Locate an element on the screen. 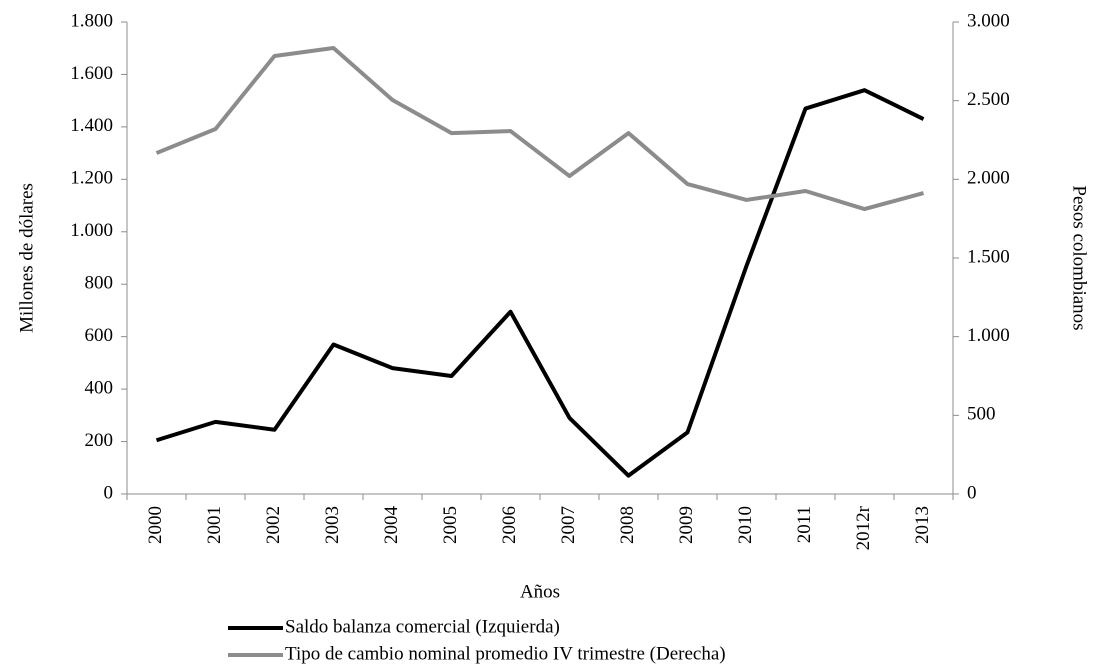 This screenshot has width=1095, height=665. x-tick-label: 2011 is located at coordinates (804, 524).